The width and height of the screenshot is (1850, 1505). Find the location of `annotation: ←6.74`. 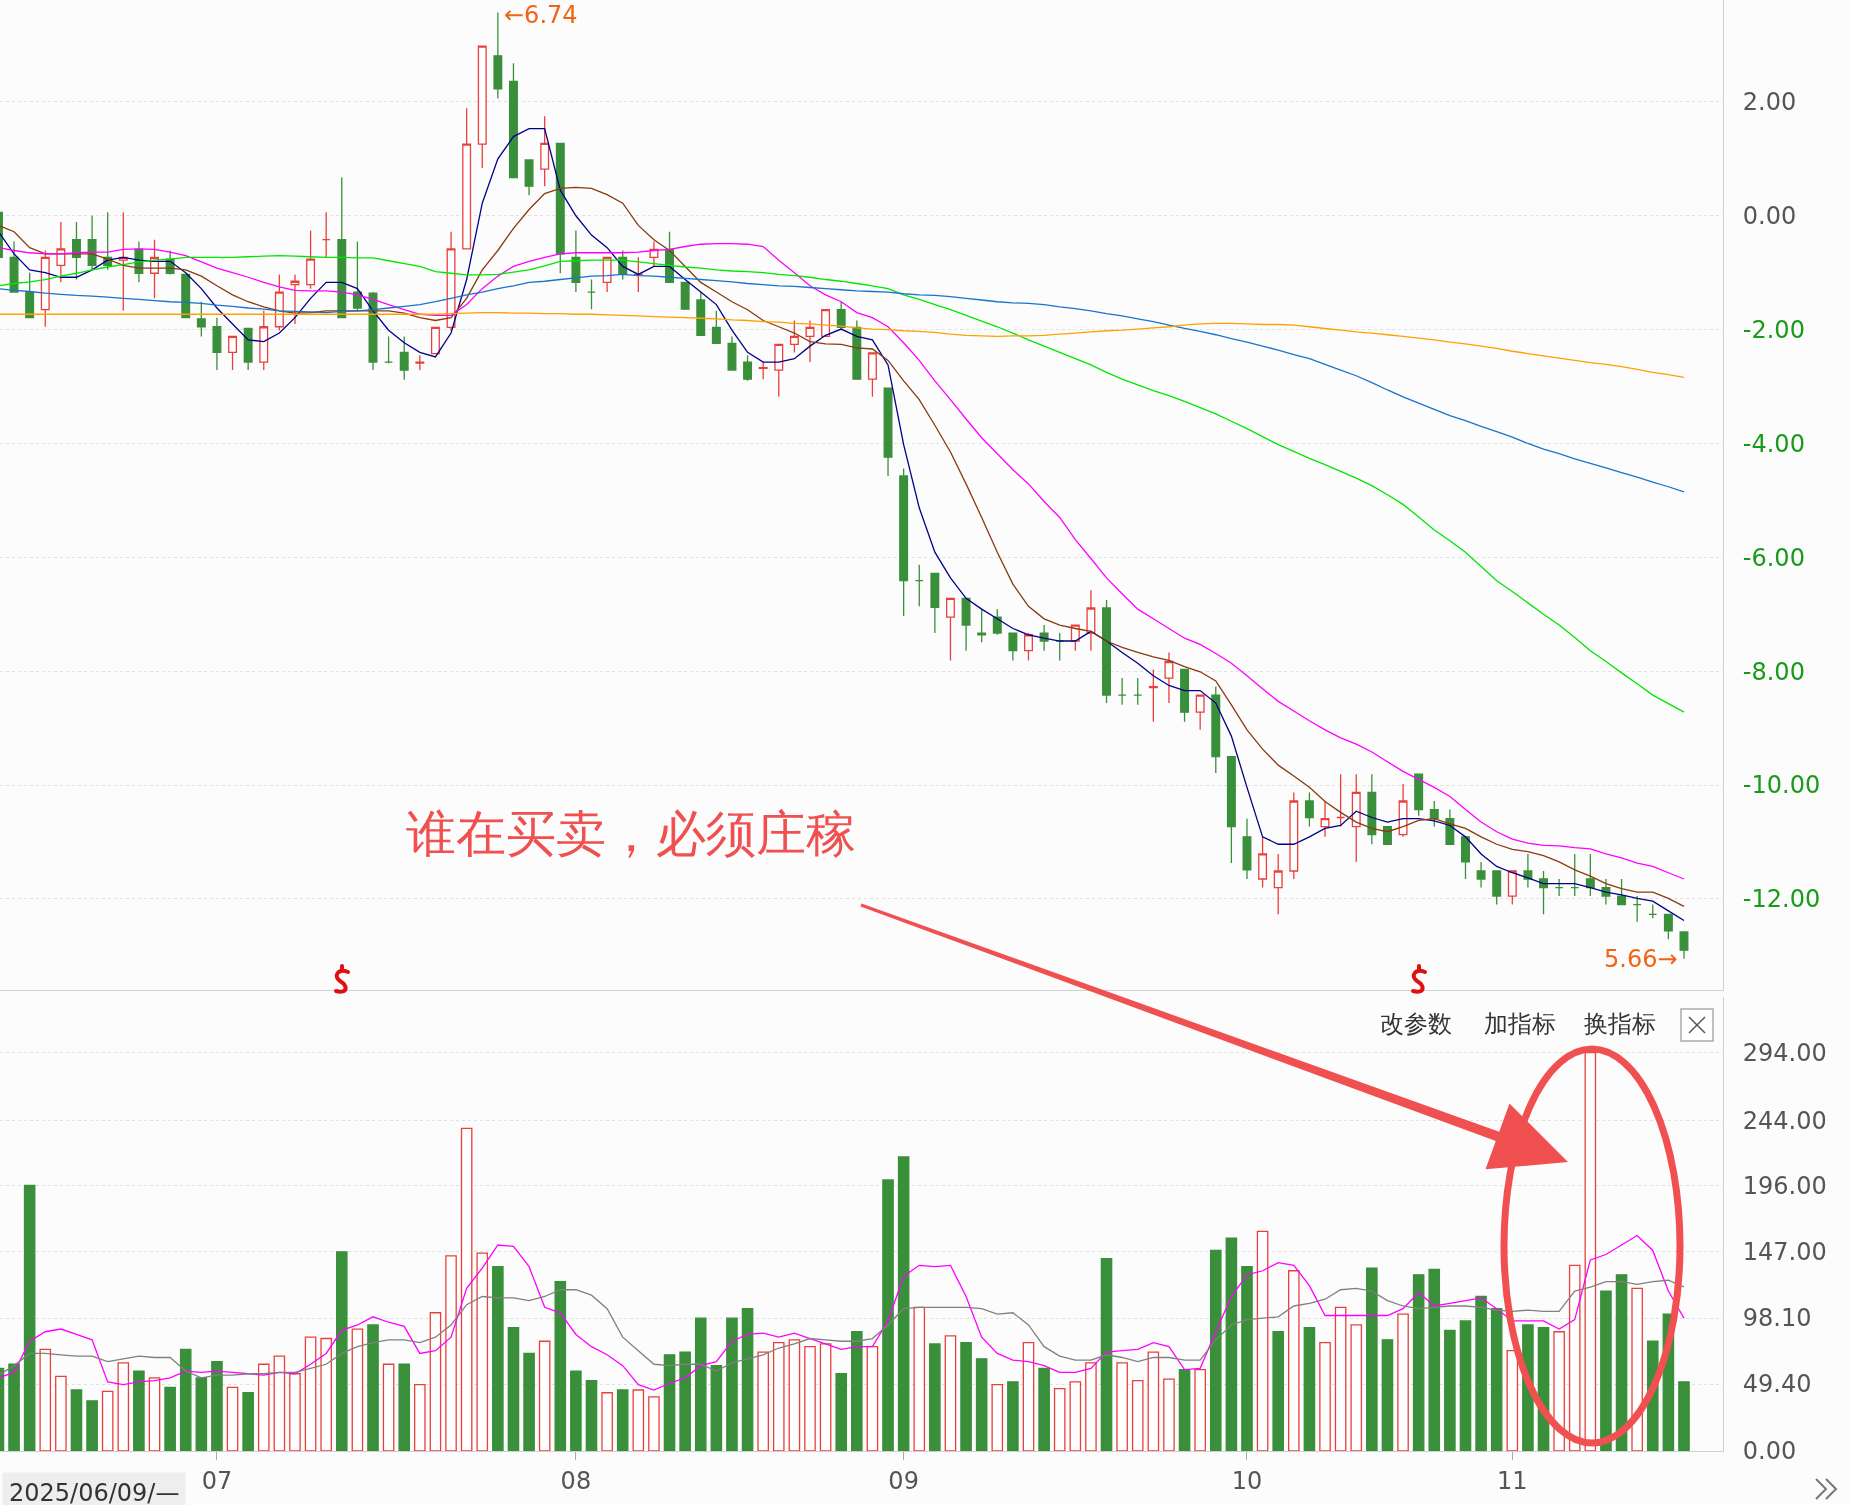

annotation: ←6.74 is located at coordinates (541, 15).